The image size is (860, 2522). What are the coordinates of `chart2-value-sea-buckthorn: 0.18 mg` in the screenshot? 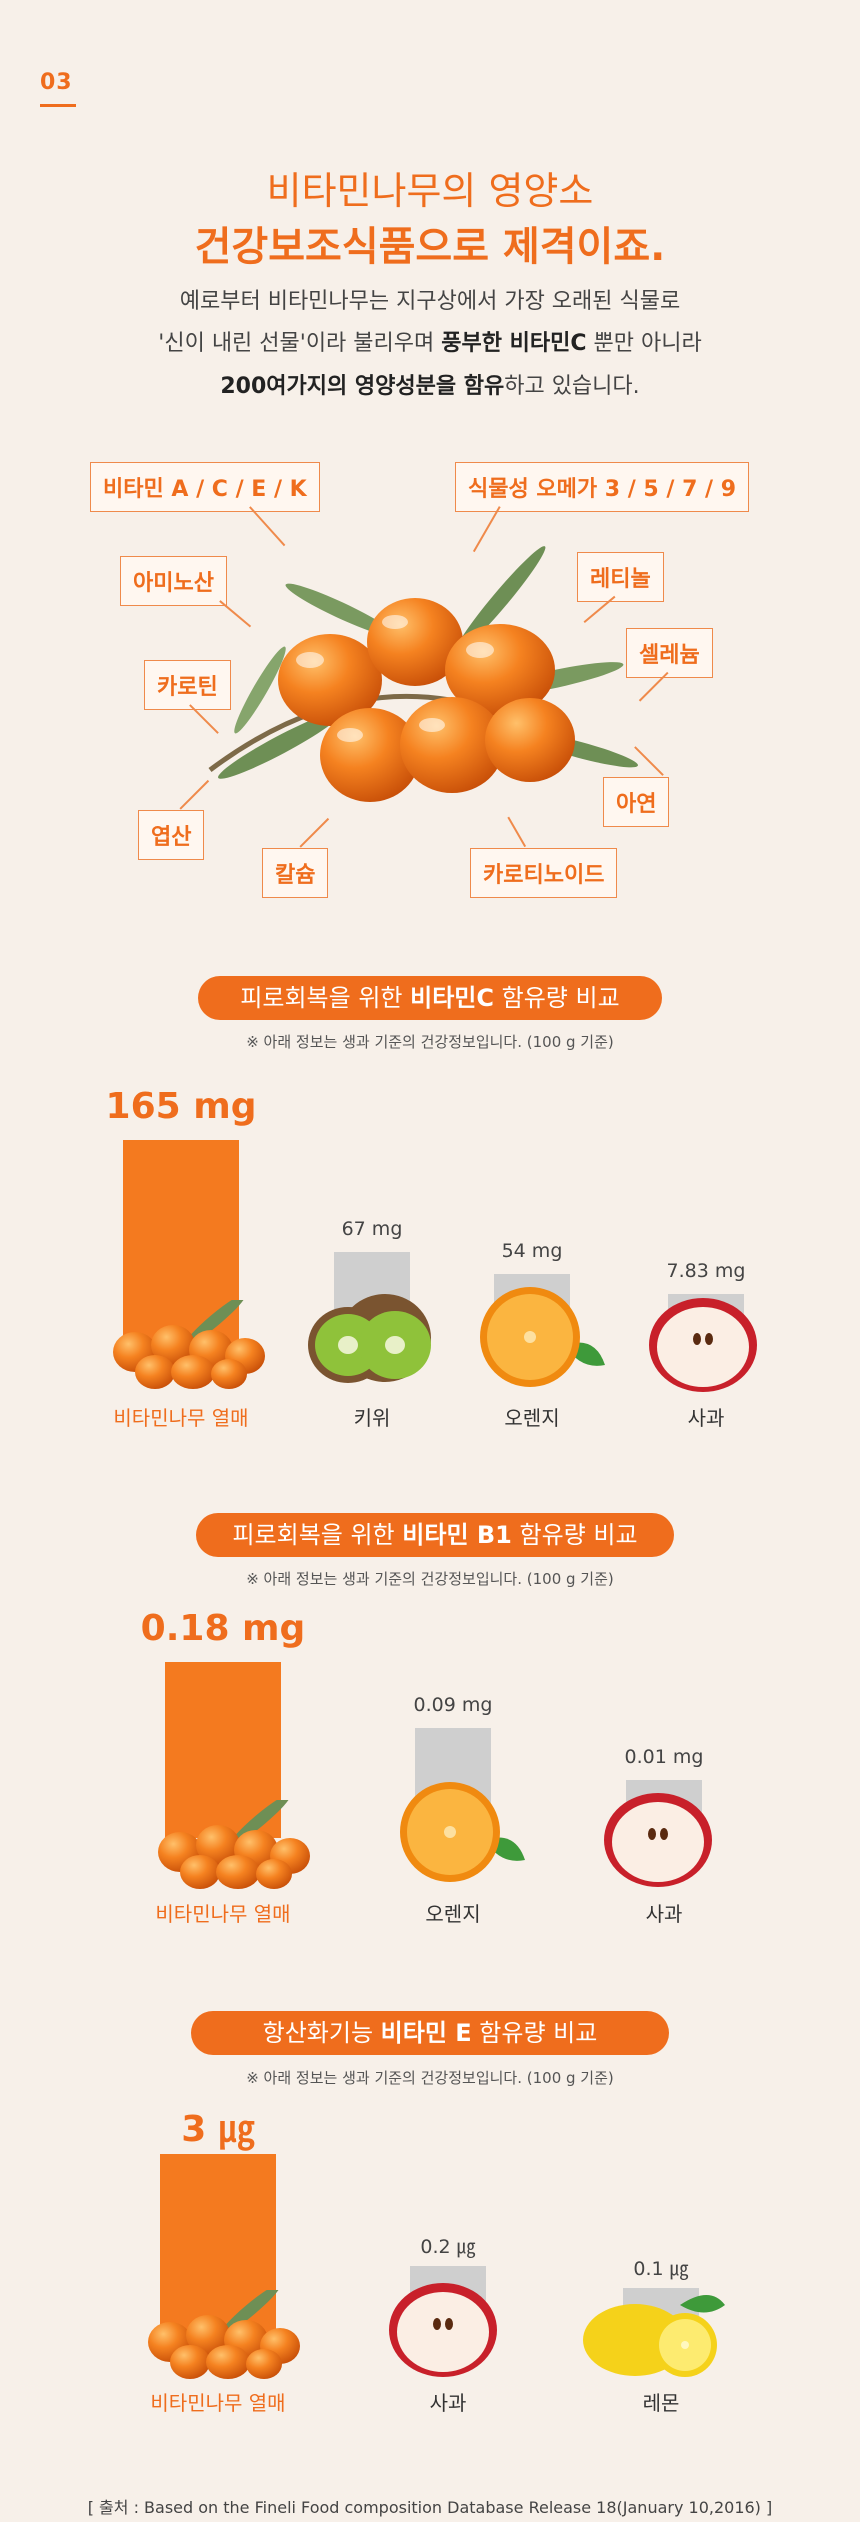 It's located at (223, 1628).